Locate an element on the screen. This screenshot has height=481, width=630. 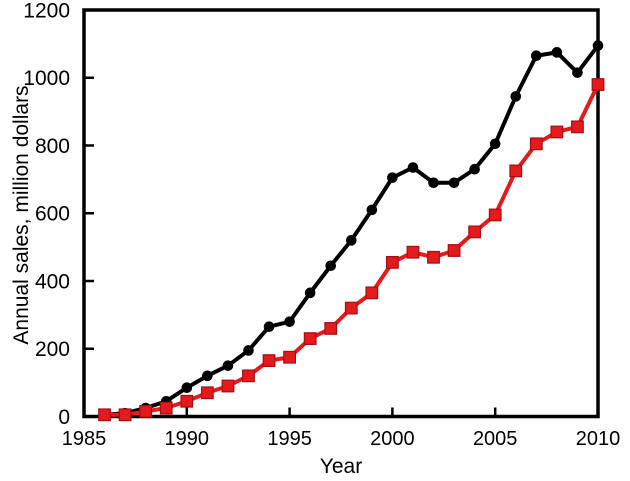
x-axis-tick-label: 2010 is located at coordinates (598, 439).